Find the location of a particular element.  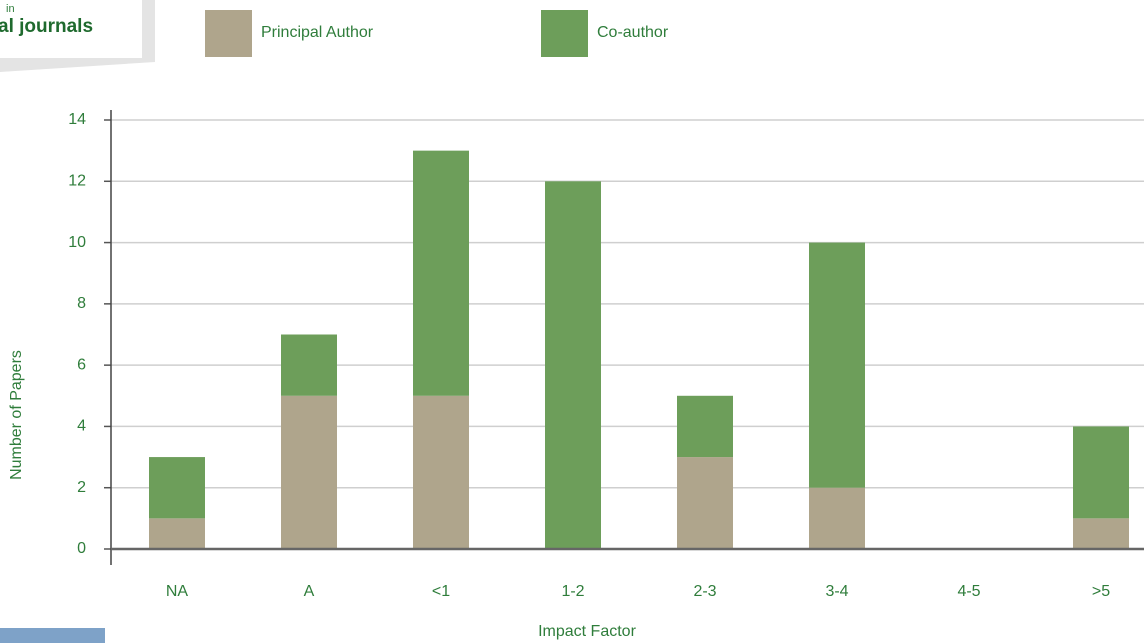

y-tick-label: 2 is located at coordinates (81, 487).